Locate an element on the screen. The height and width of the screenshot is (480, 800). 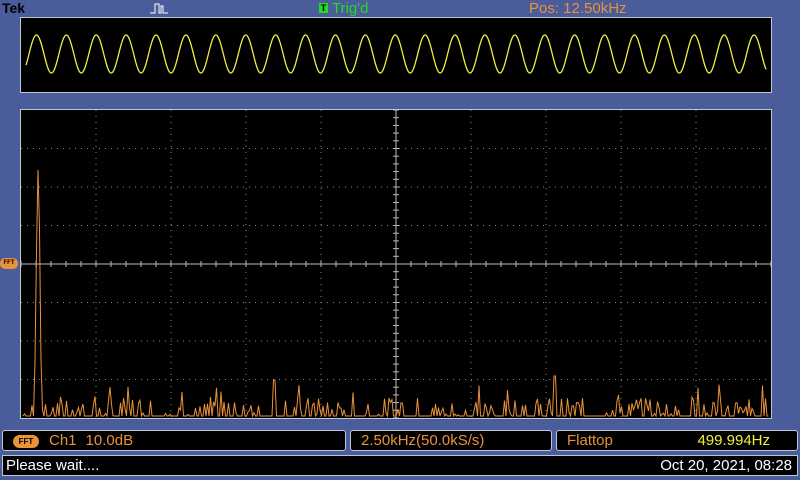
time-waveform-plot is located at coordinates (396, 54).